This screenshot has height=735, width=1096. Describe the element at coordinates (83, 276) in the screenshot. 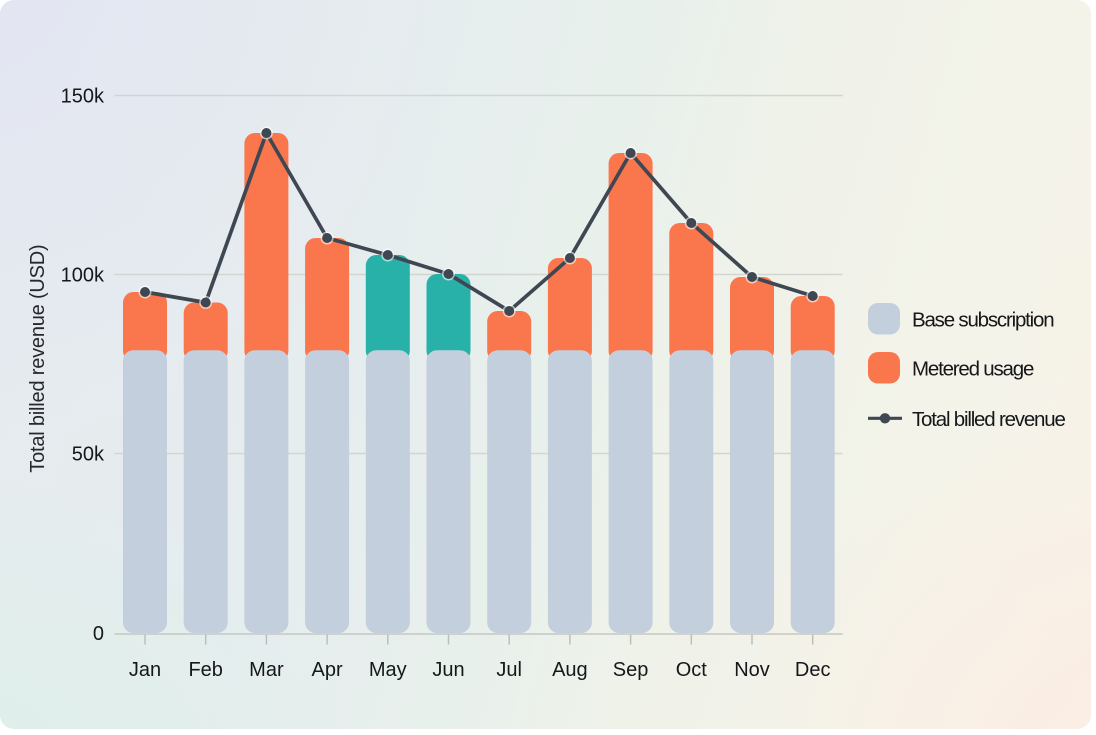

I see `svg-text: 100k` at that location.